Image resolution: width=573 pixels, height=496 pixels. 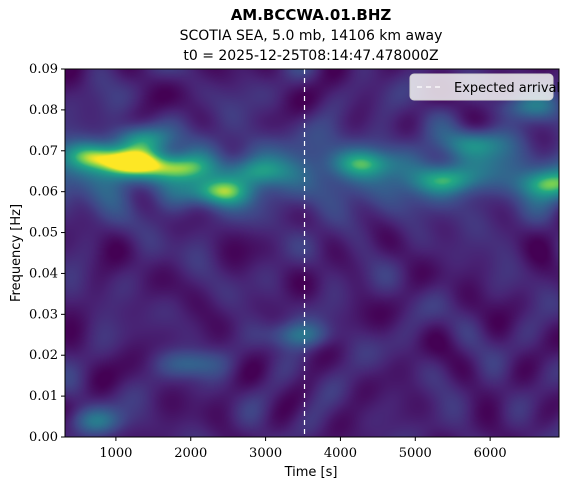 What do you see at coordinates (43, 273) in the screenshot?
I see `y-tick-label: 0.04` at bounding box center [43, 273].